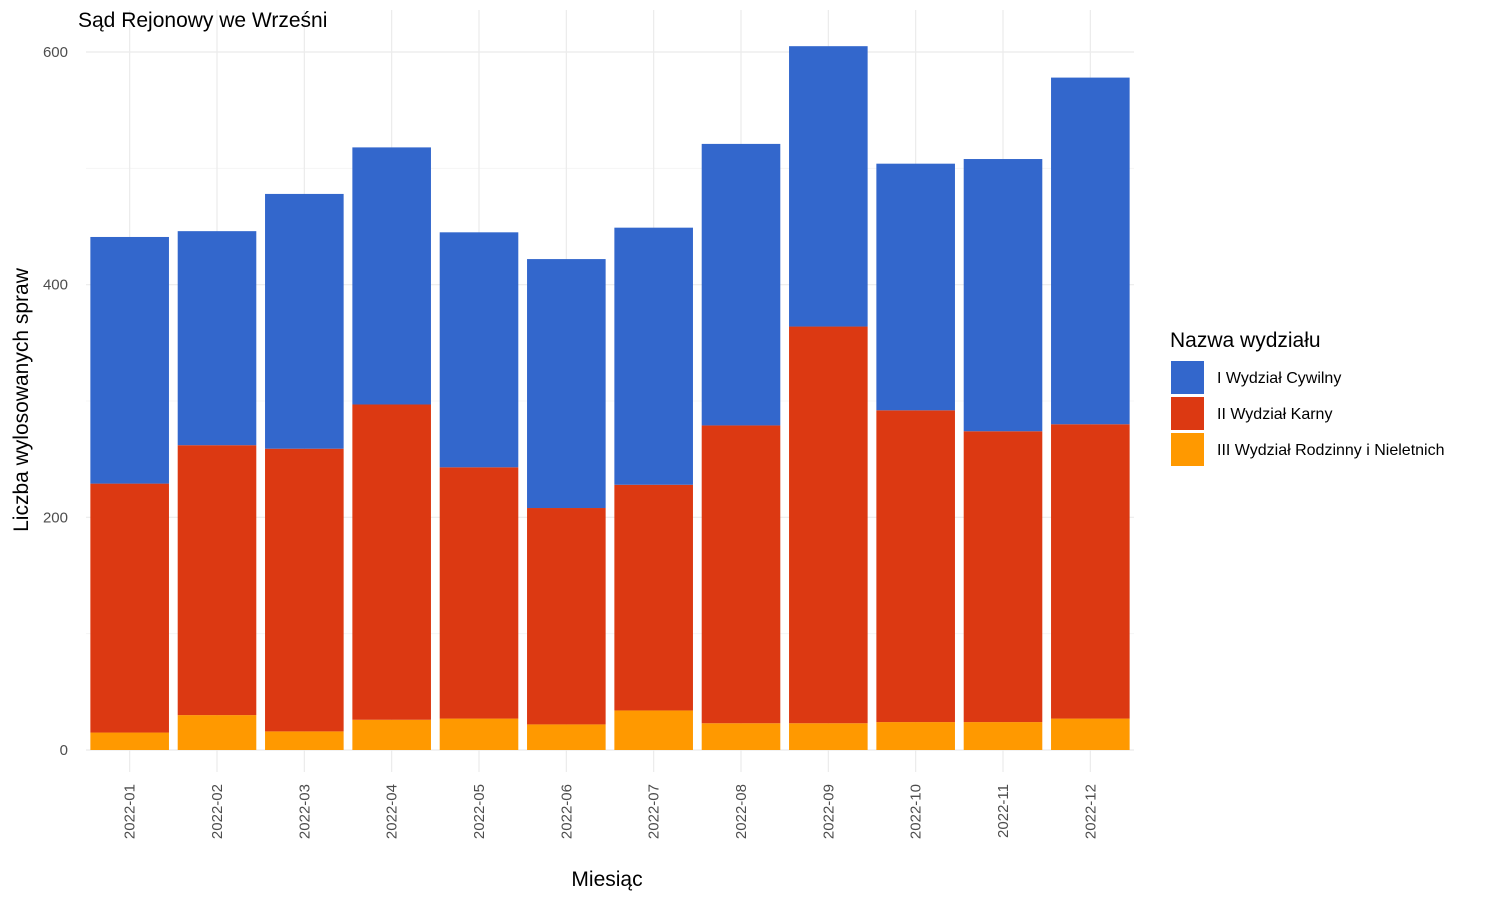 This screenshot has height=900, width=1500. I want to click on x-tick-label: 2022-05, so click(479, 811).